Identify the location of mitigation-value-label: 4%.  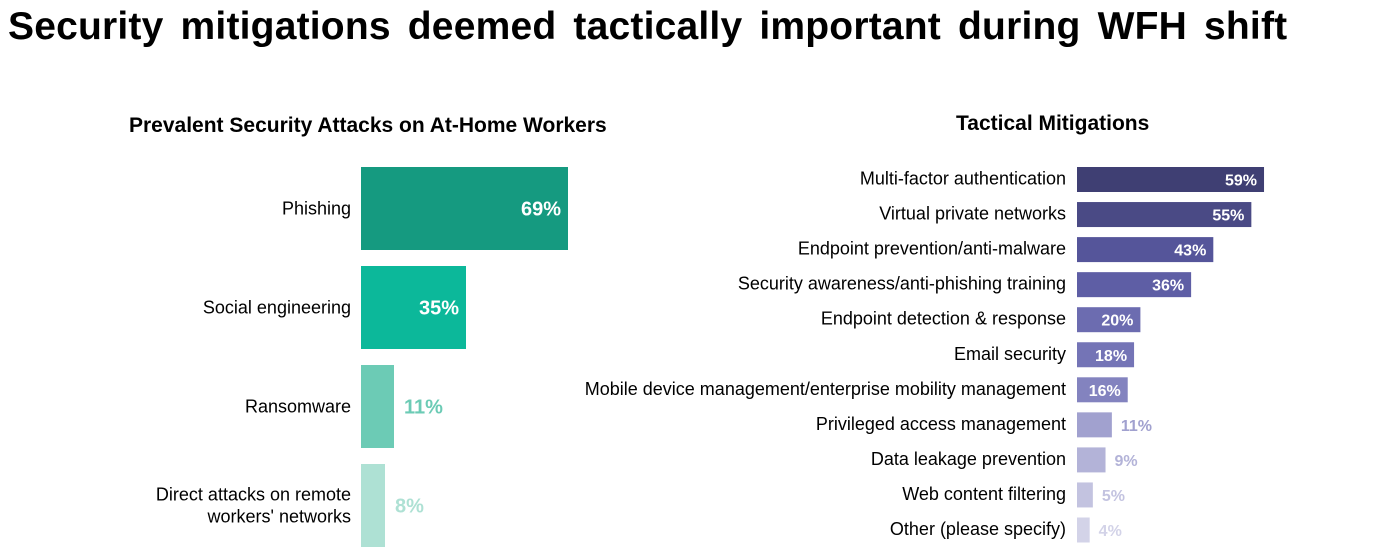
(1110, 531).